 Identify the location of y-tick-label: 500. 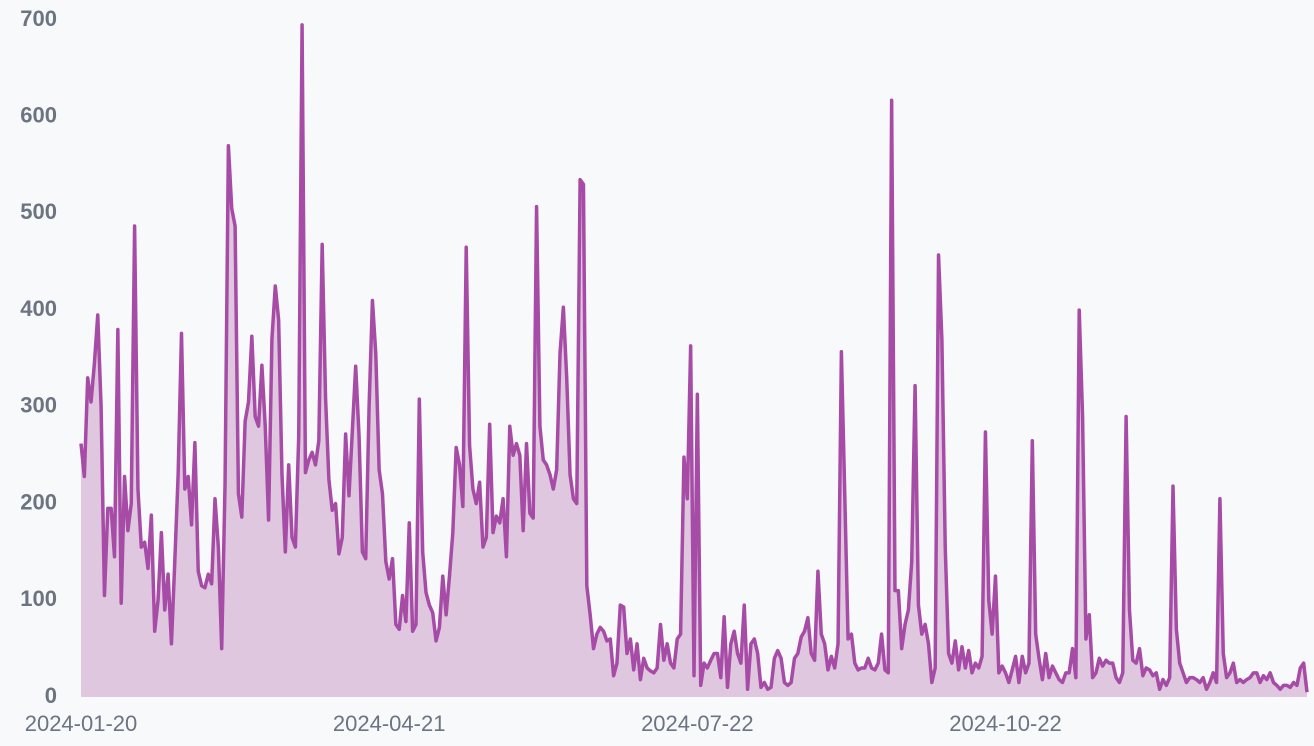
(38, 211).